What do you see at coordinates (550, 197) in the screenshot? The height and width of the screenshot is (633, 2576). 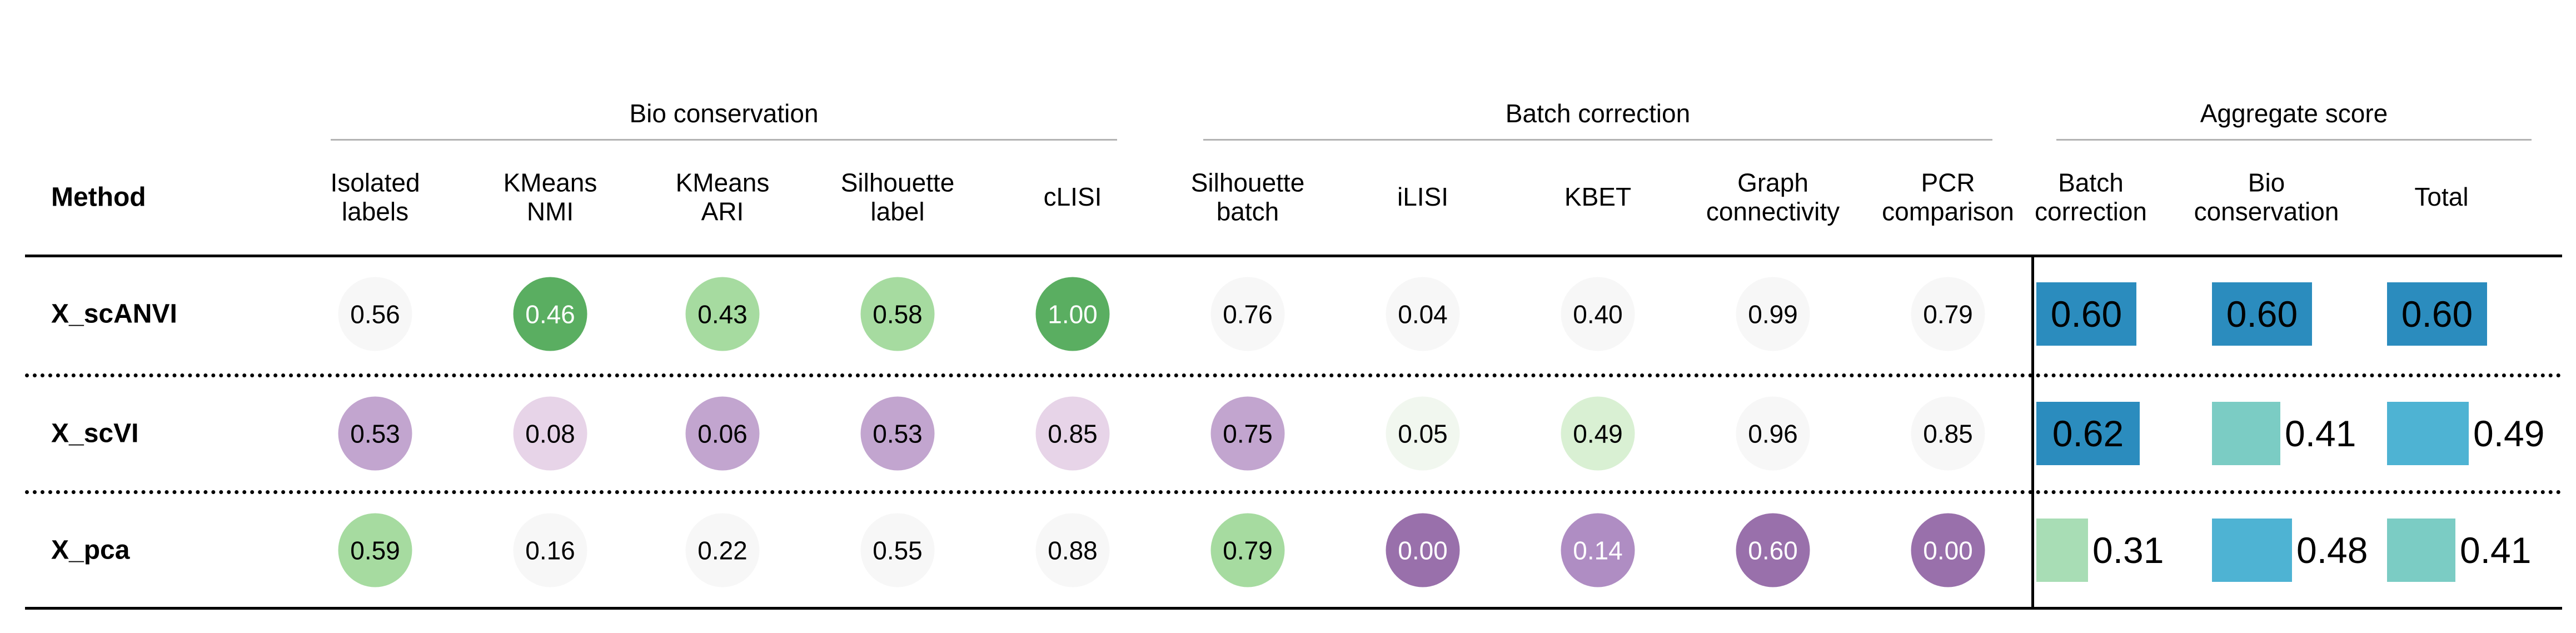 I see `column-header-1: KMeans NMI` at bounding box center [550, 197].